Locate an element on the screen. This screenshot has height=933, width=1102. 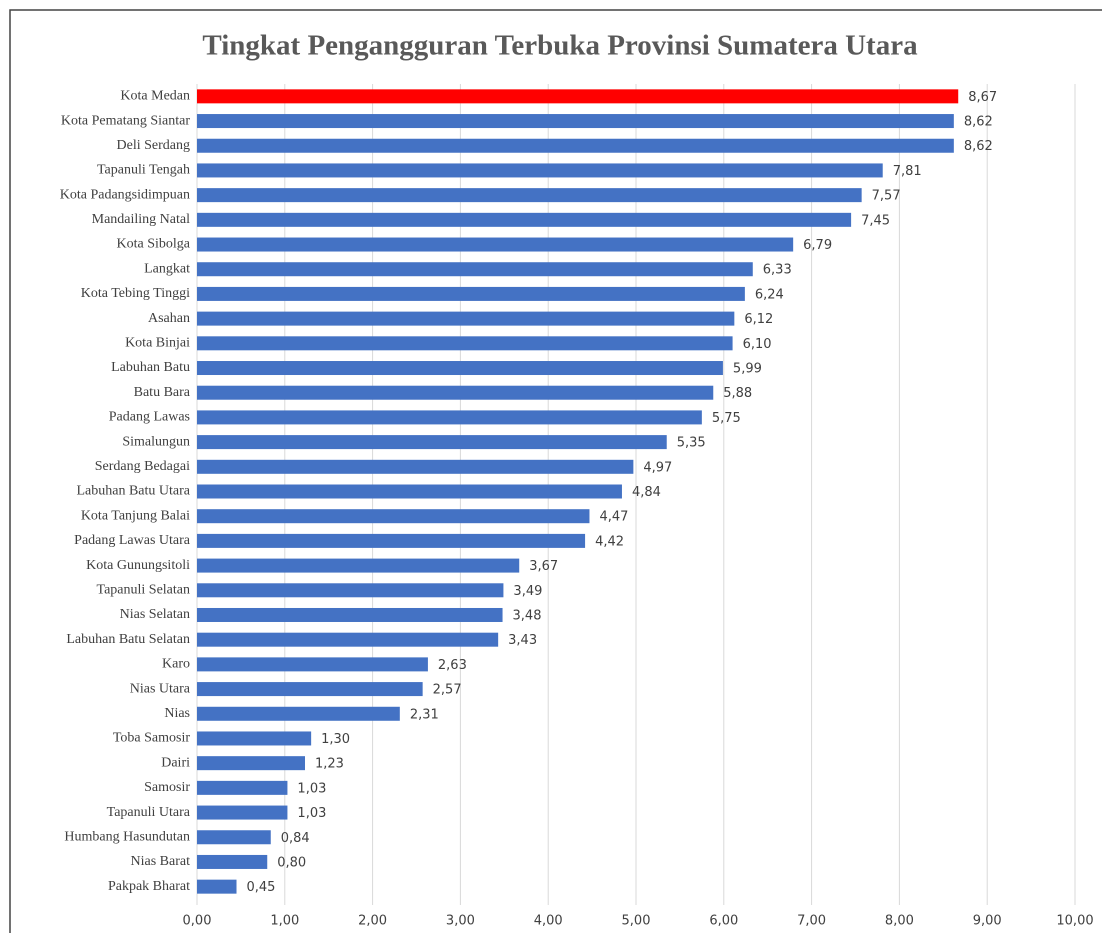
data-label: 1,30 is located at coordinates (335, 739).